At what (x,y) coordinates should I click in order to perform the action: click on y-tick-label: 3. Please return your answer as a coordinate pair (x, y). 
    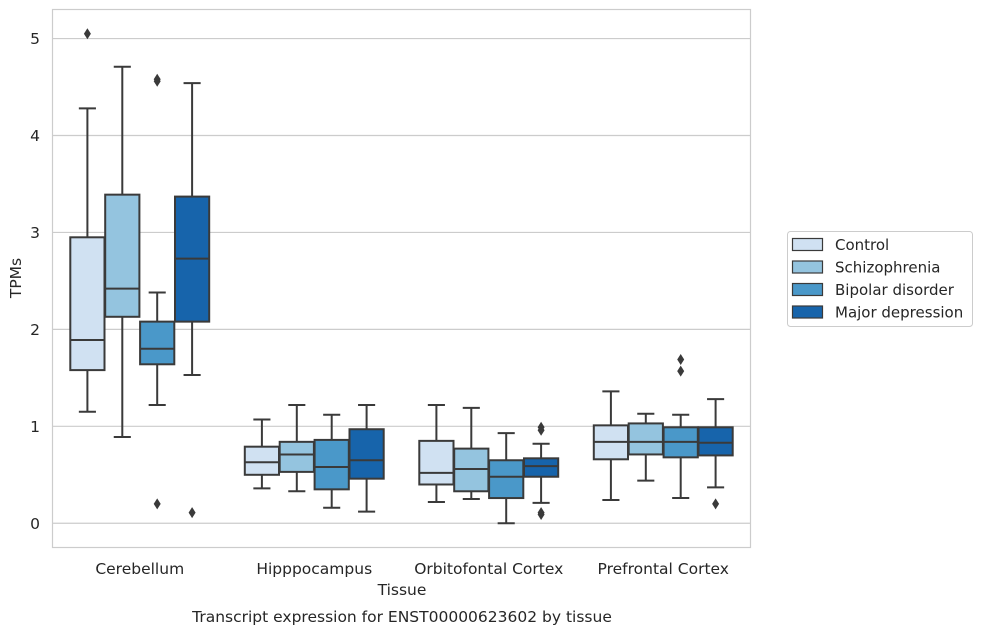
    Looking at the image, I should click on (35, 233).